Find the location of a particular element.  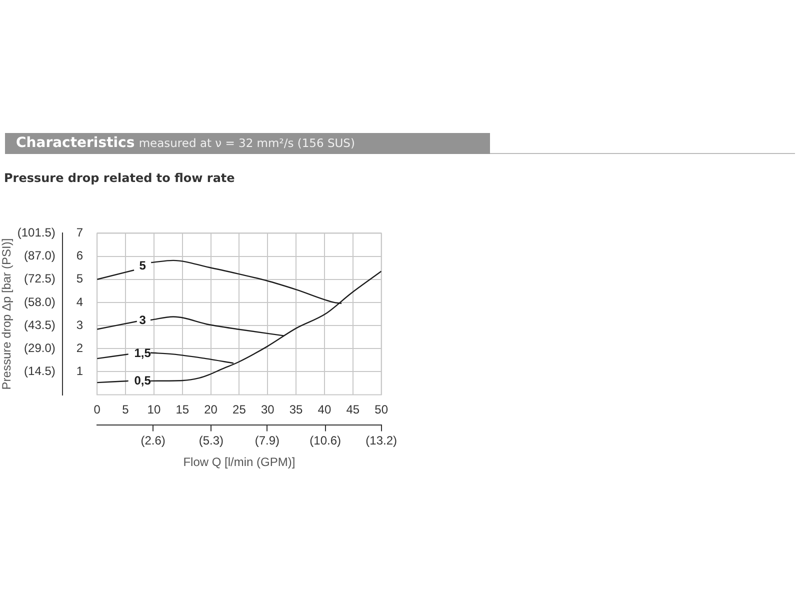

series-label: 5 is located at coordinates (142, 265).